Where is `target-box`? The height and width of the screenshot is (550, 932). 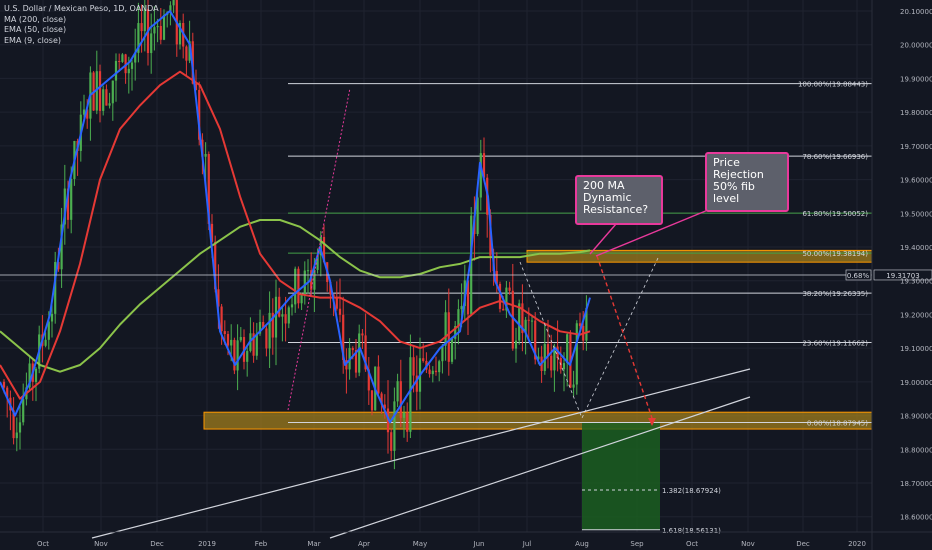
target-box is located at coordinates (621, 476).